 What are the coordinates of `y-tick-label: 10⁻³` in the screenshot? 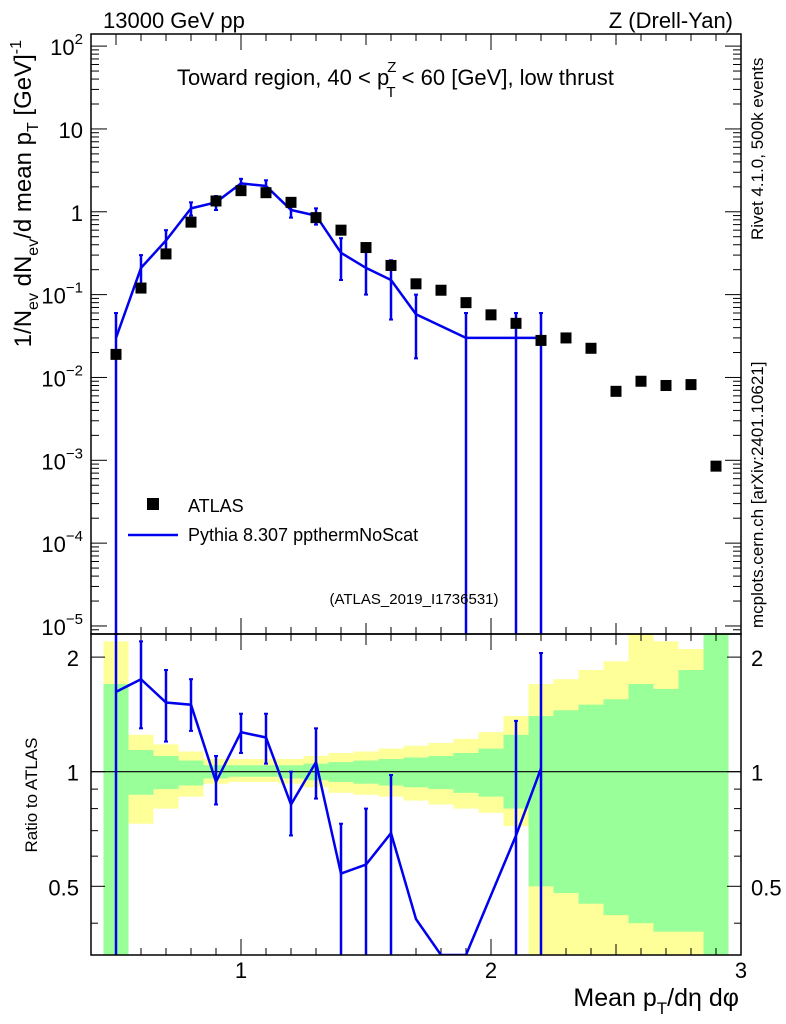 It's located at (62, 459).